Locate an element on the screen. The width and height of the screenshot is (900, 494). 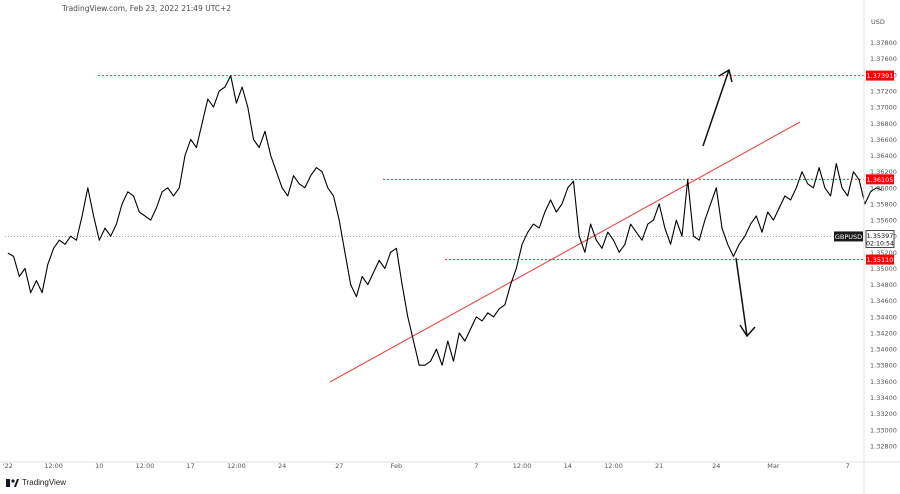
y-tick-label: 1.33800 is located at coordinates (883, 366).